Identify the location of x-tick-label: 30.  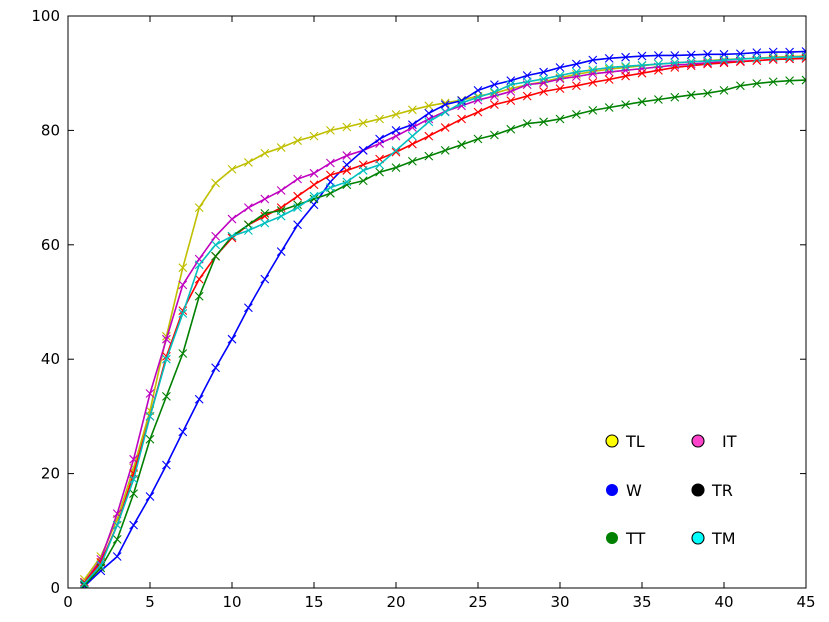
(559, 602).